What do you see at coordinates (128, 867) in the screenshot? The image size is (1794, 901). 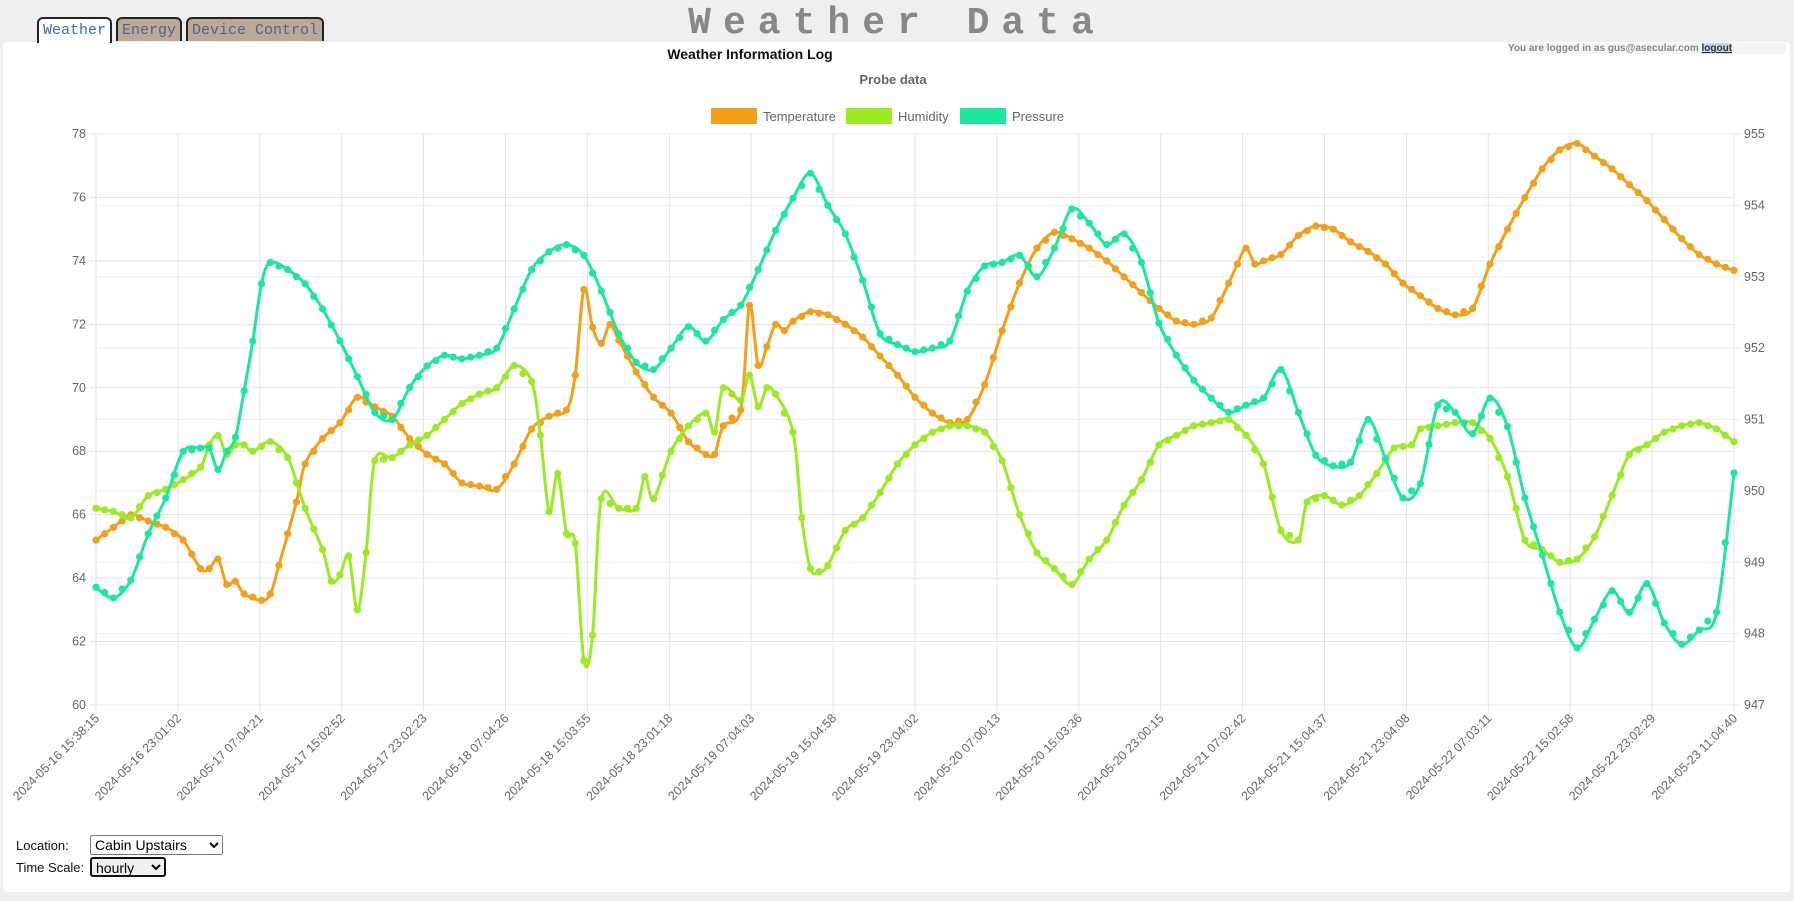 I see `timescale-select: hourly` at bounding box center [128, 867].